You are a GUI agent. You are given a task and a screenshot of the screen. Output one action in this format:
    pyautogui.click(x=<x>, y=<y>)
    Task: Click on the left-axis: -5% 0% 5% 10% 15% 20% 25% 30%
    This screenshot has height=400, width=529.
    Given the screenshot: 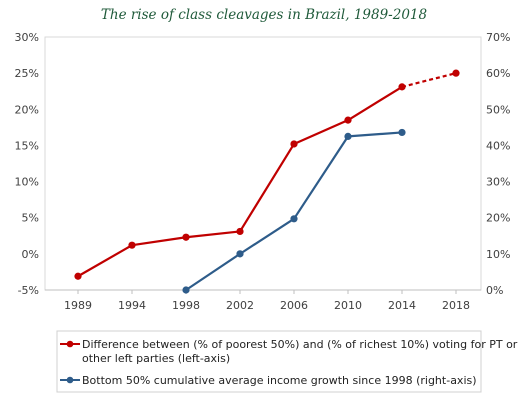 What is the action you would take?
    pyautogui.click(x=27, y=164)
    